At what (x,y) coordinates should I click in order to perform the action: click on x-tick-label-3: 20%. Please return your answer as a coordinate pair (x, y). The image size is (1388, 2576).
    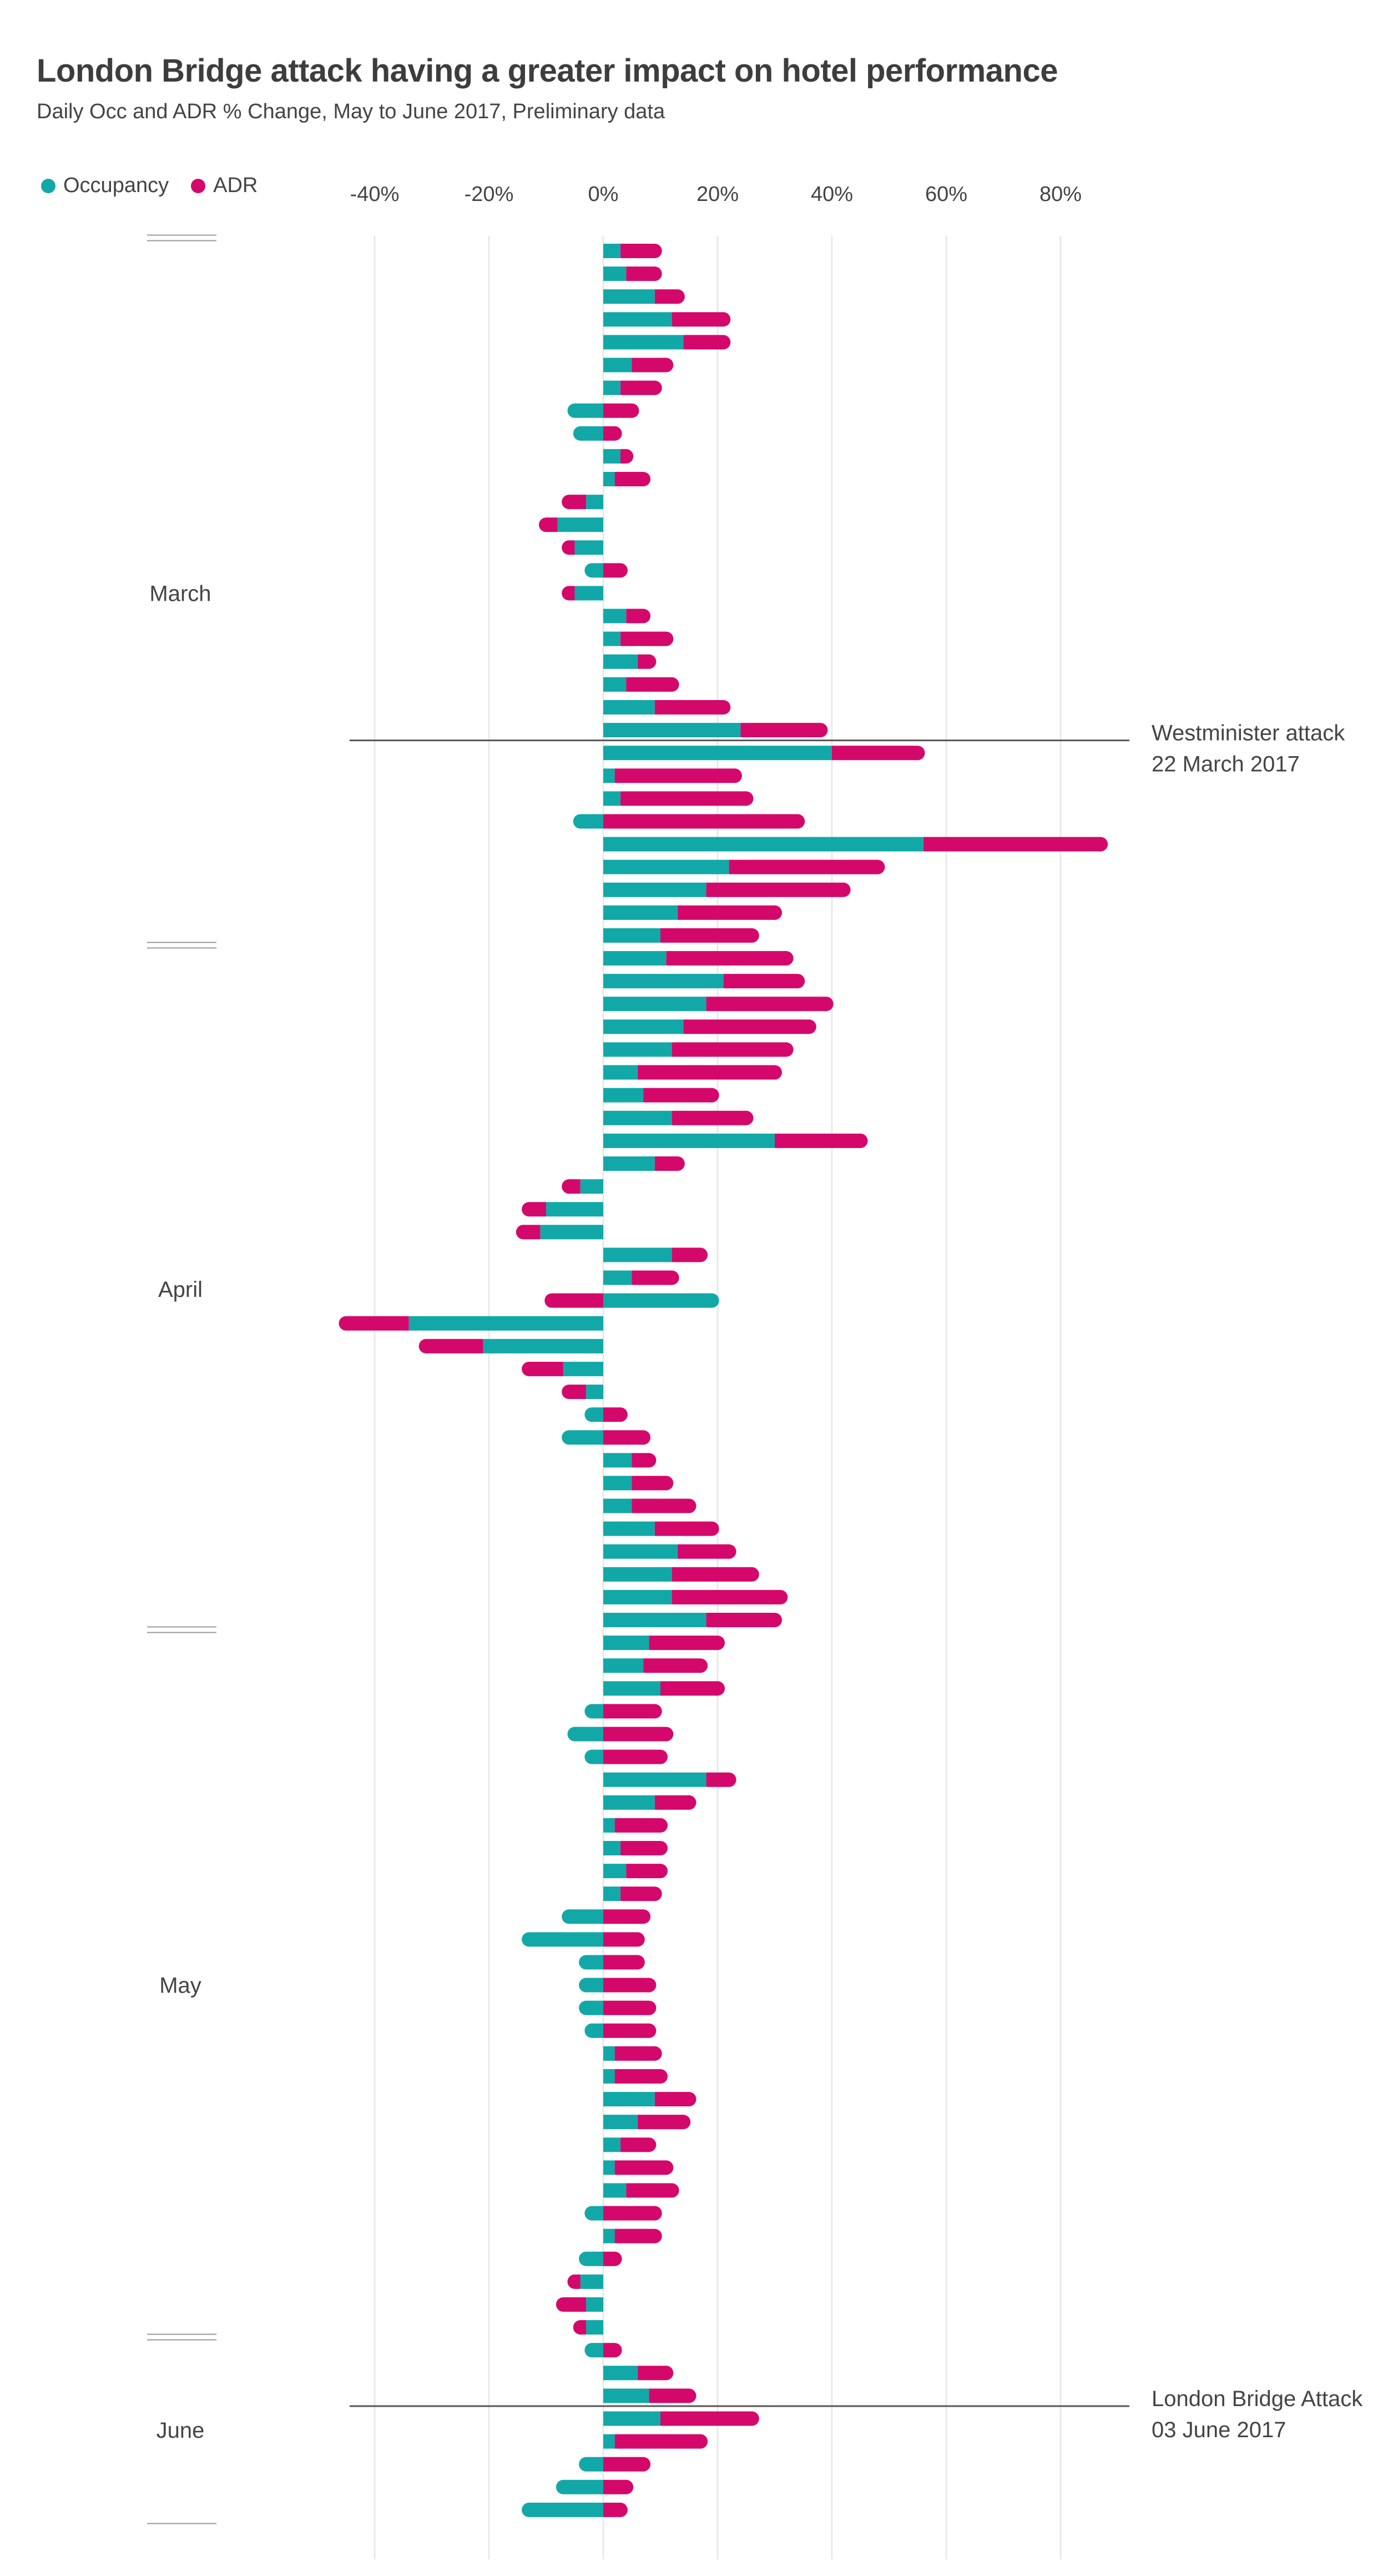
    Looking at the image, I should click on (717, 194).